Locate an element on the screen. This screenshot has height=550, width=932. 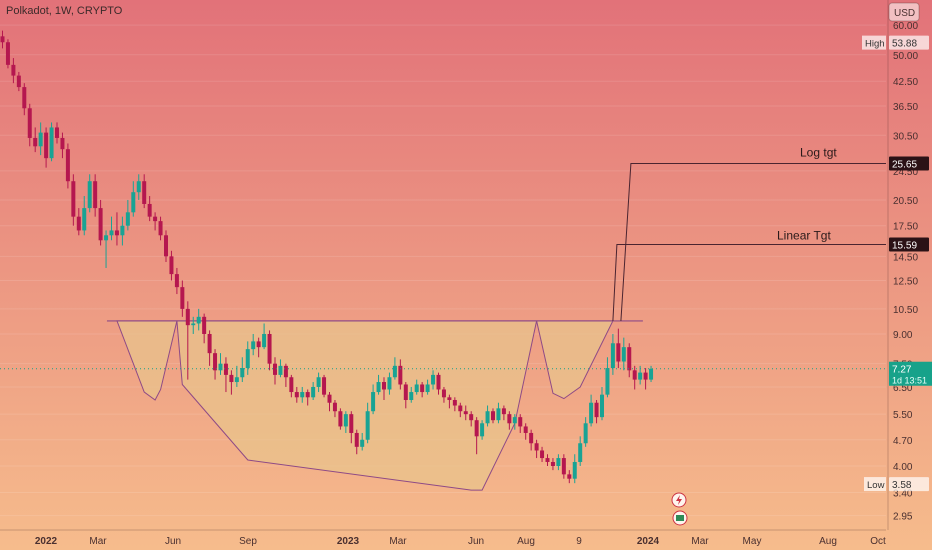
high-value-text: 53.88 is located at coordinates (904, 44).